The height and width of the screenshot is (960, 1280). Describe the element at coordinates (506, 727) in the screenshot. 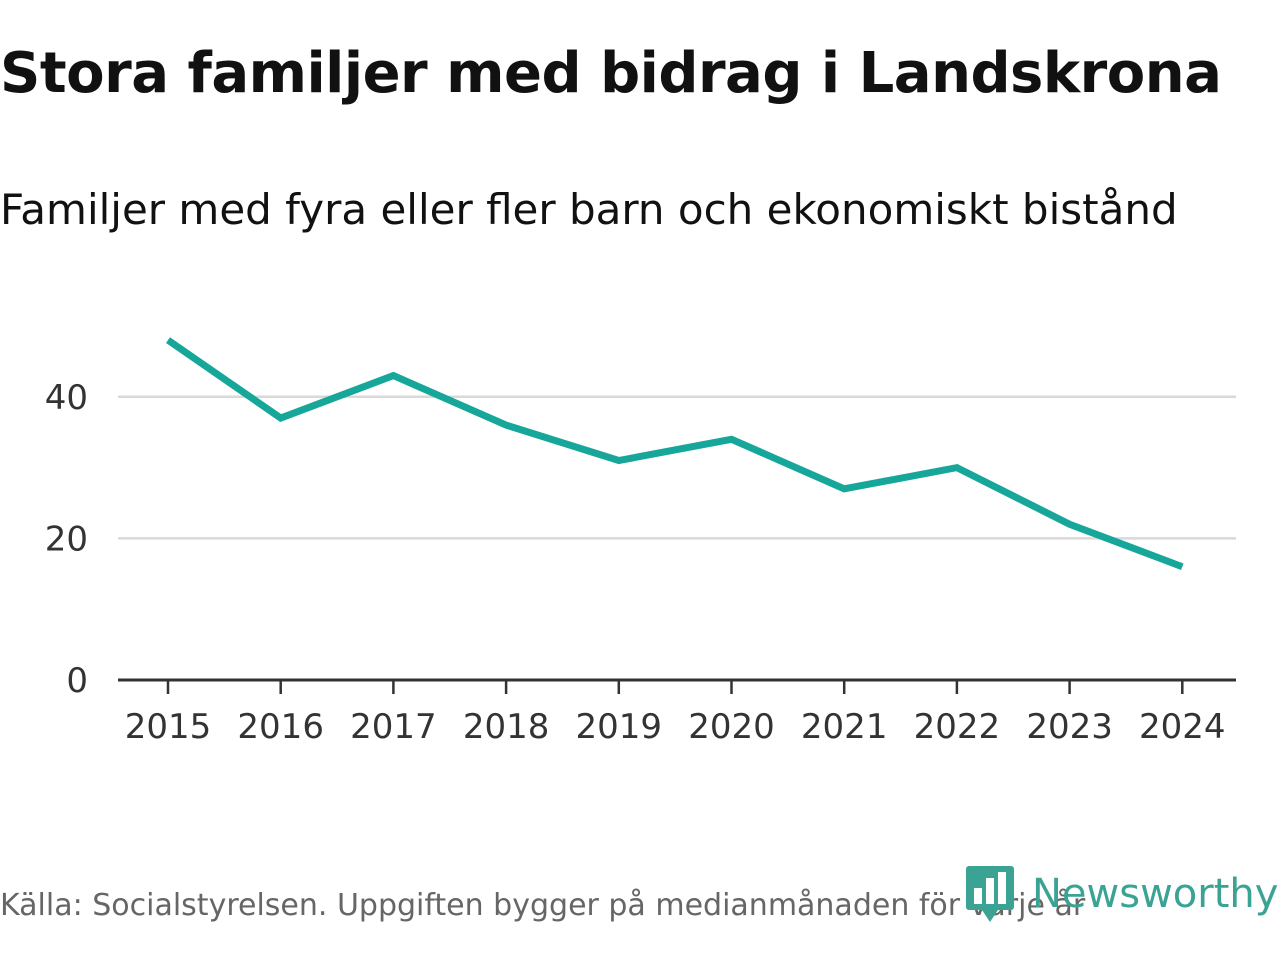

I see `x-tick-label: 2018` at that location.